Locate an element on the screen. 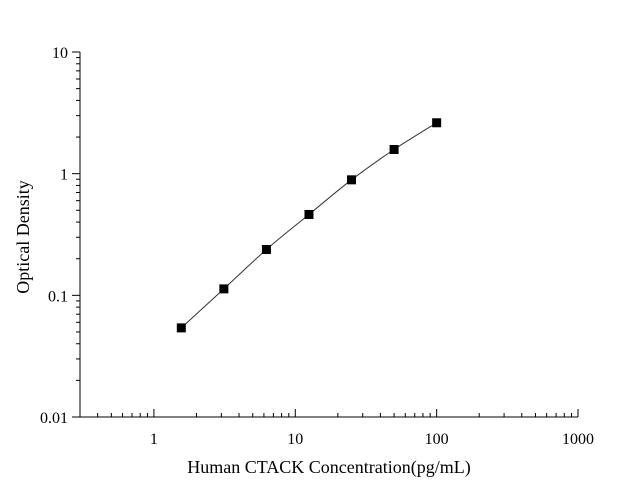  y-tick-label: 0.1 is located at coordinates (58, 296).